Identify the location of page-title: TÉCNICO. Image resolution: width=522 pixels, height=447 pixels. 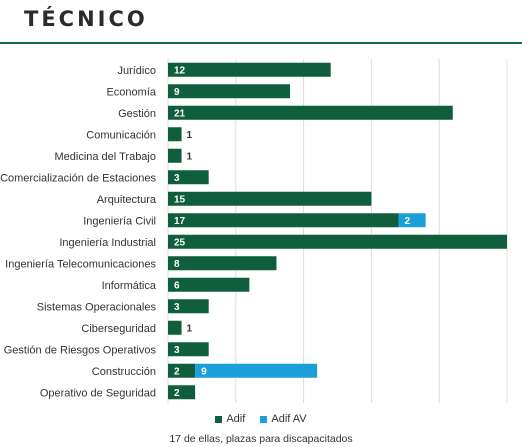
(86, 19).